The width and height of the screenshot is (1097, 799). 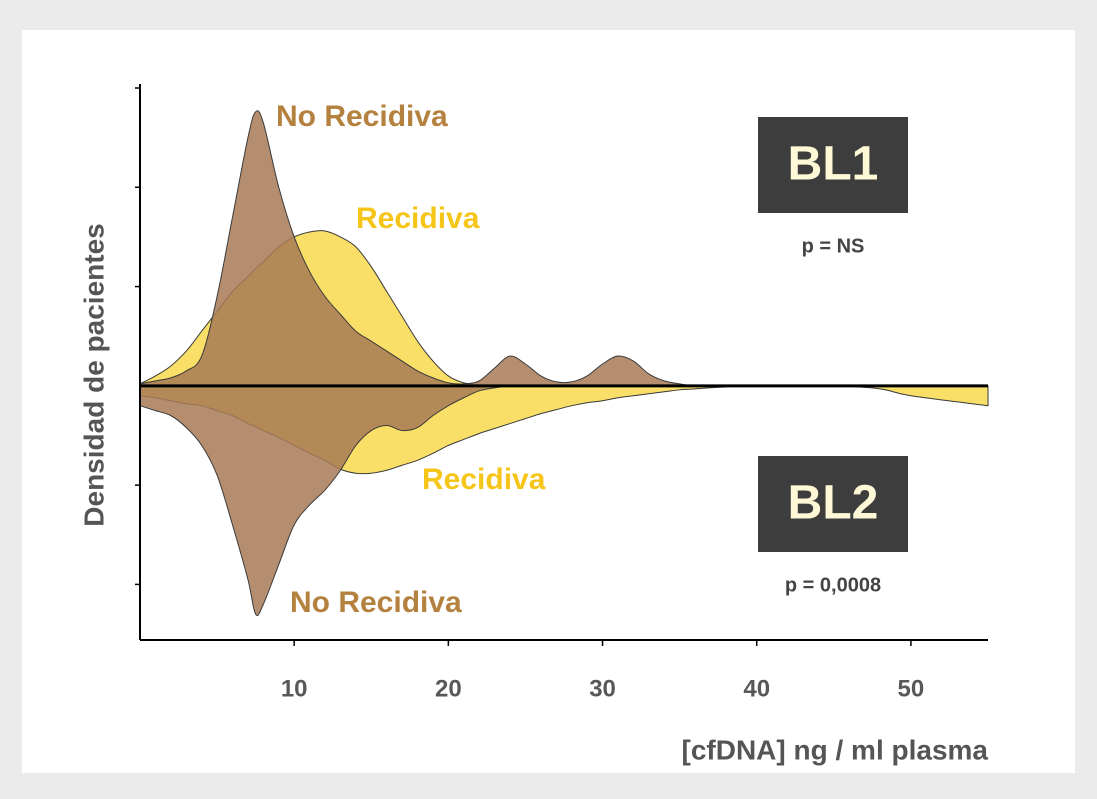 I want to click on p-value: p = NS, so click(x=833, y=246).